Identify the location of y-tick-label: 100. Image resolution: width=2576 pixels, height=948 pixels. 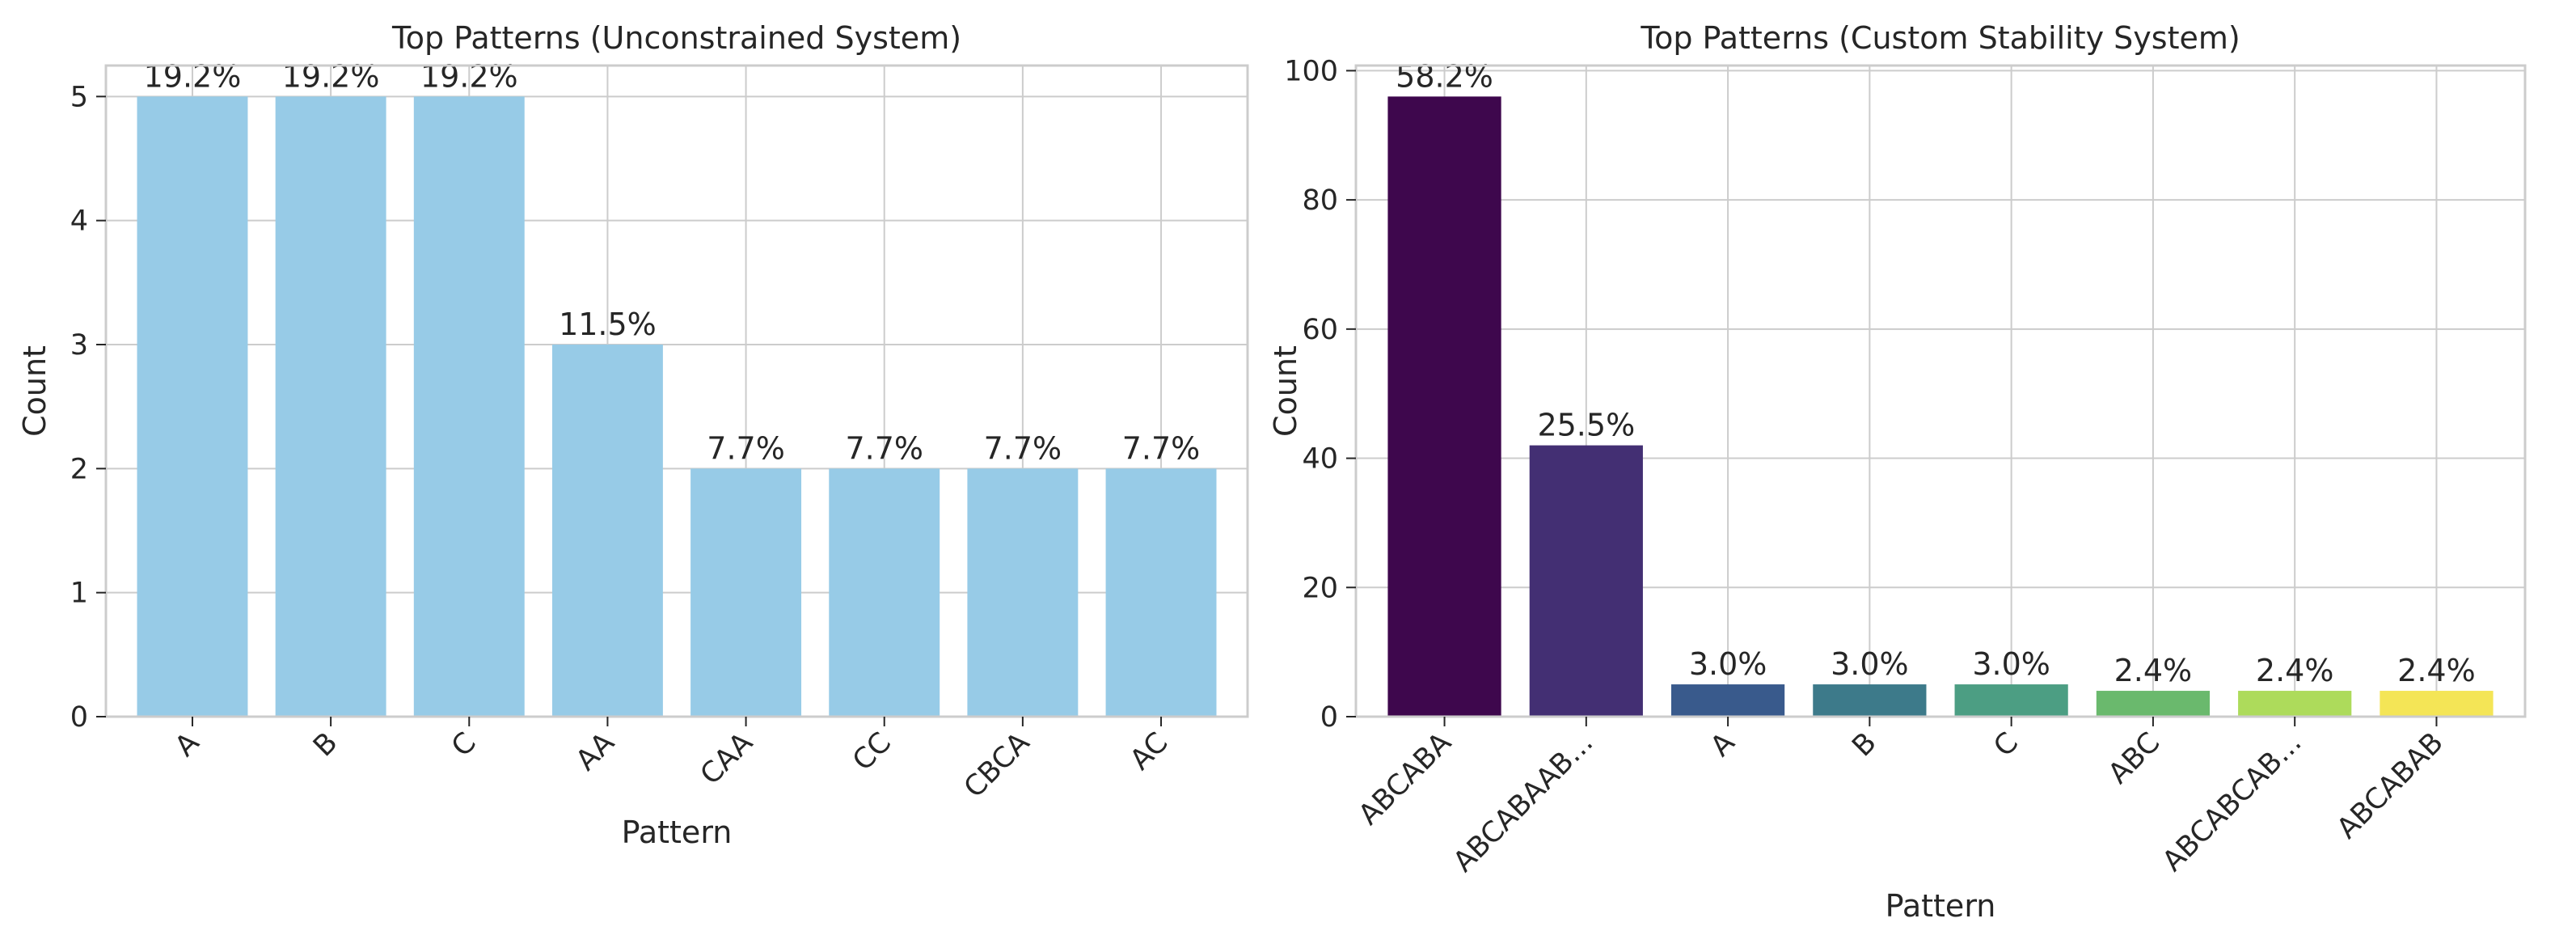
(1311, 71).